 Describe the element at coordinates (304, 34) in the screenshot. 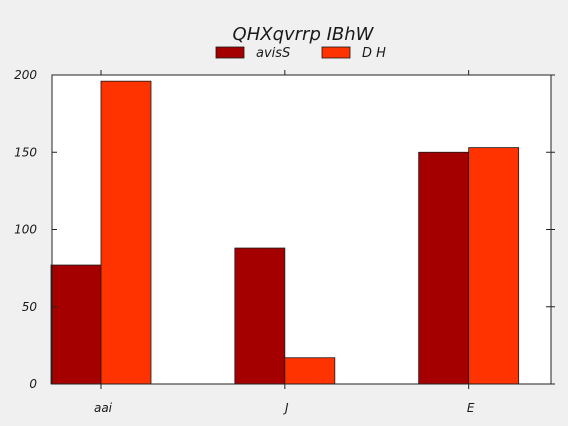

I see `chart-title: QHXqvrrp IBhW` at that location.